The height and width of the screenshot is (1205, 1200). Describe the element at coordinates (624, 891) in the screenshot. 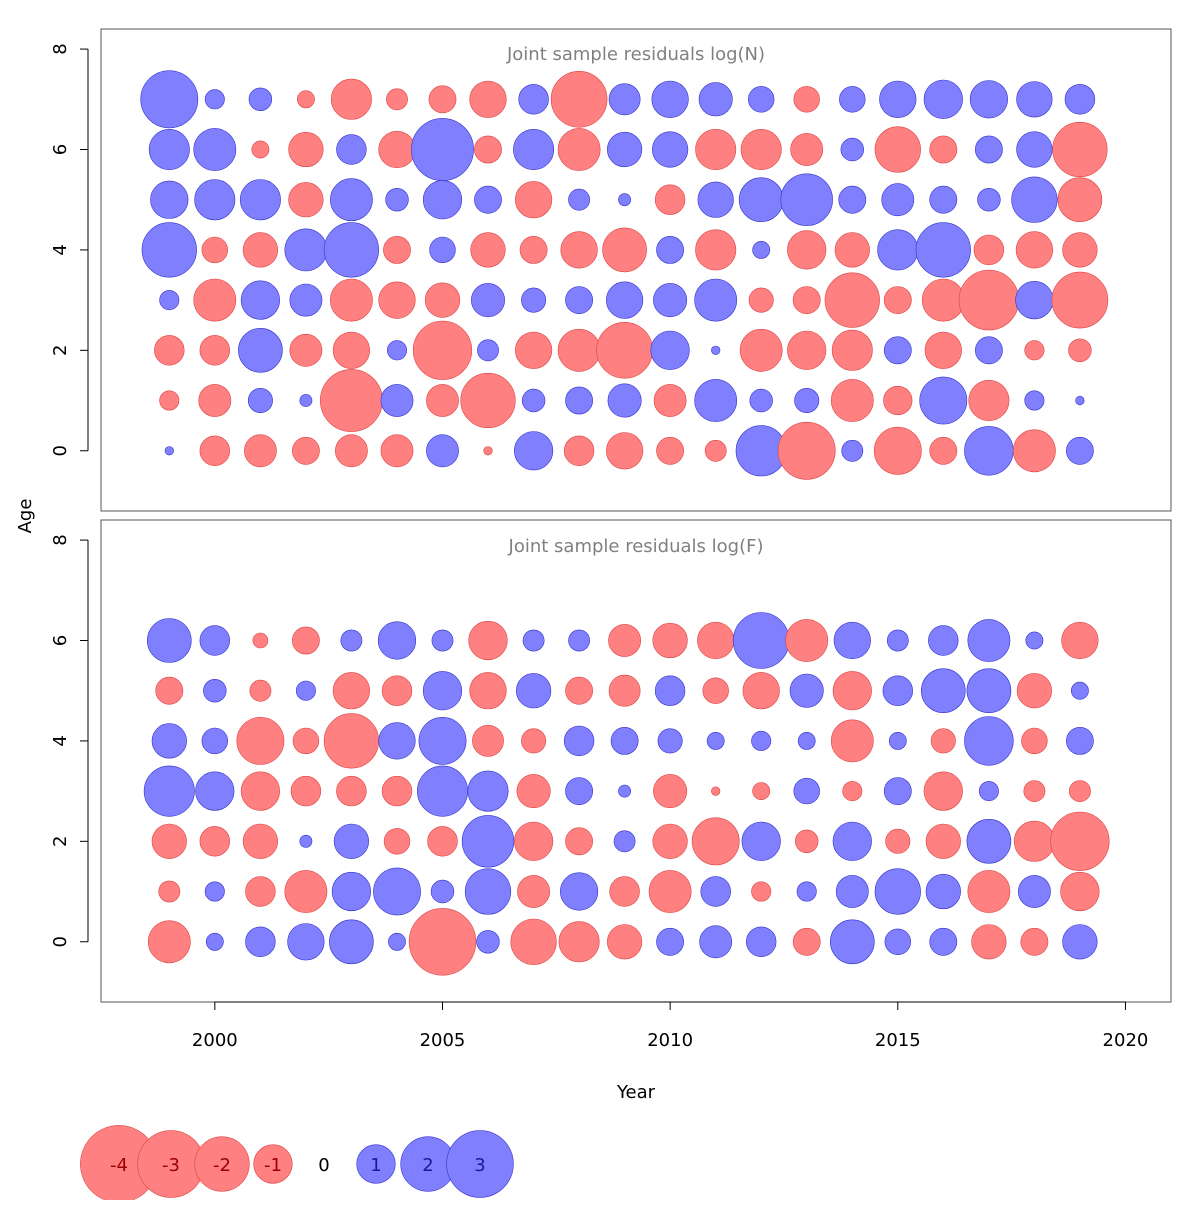

I see `bubble-2009-age1` at that location.